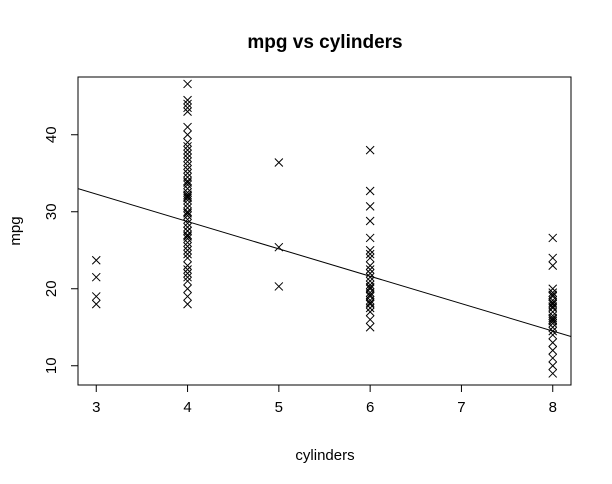 This screenshot has width=612, height=484. I want to click on y-tick-label: 20, so click(51, 288).